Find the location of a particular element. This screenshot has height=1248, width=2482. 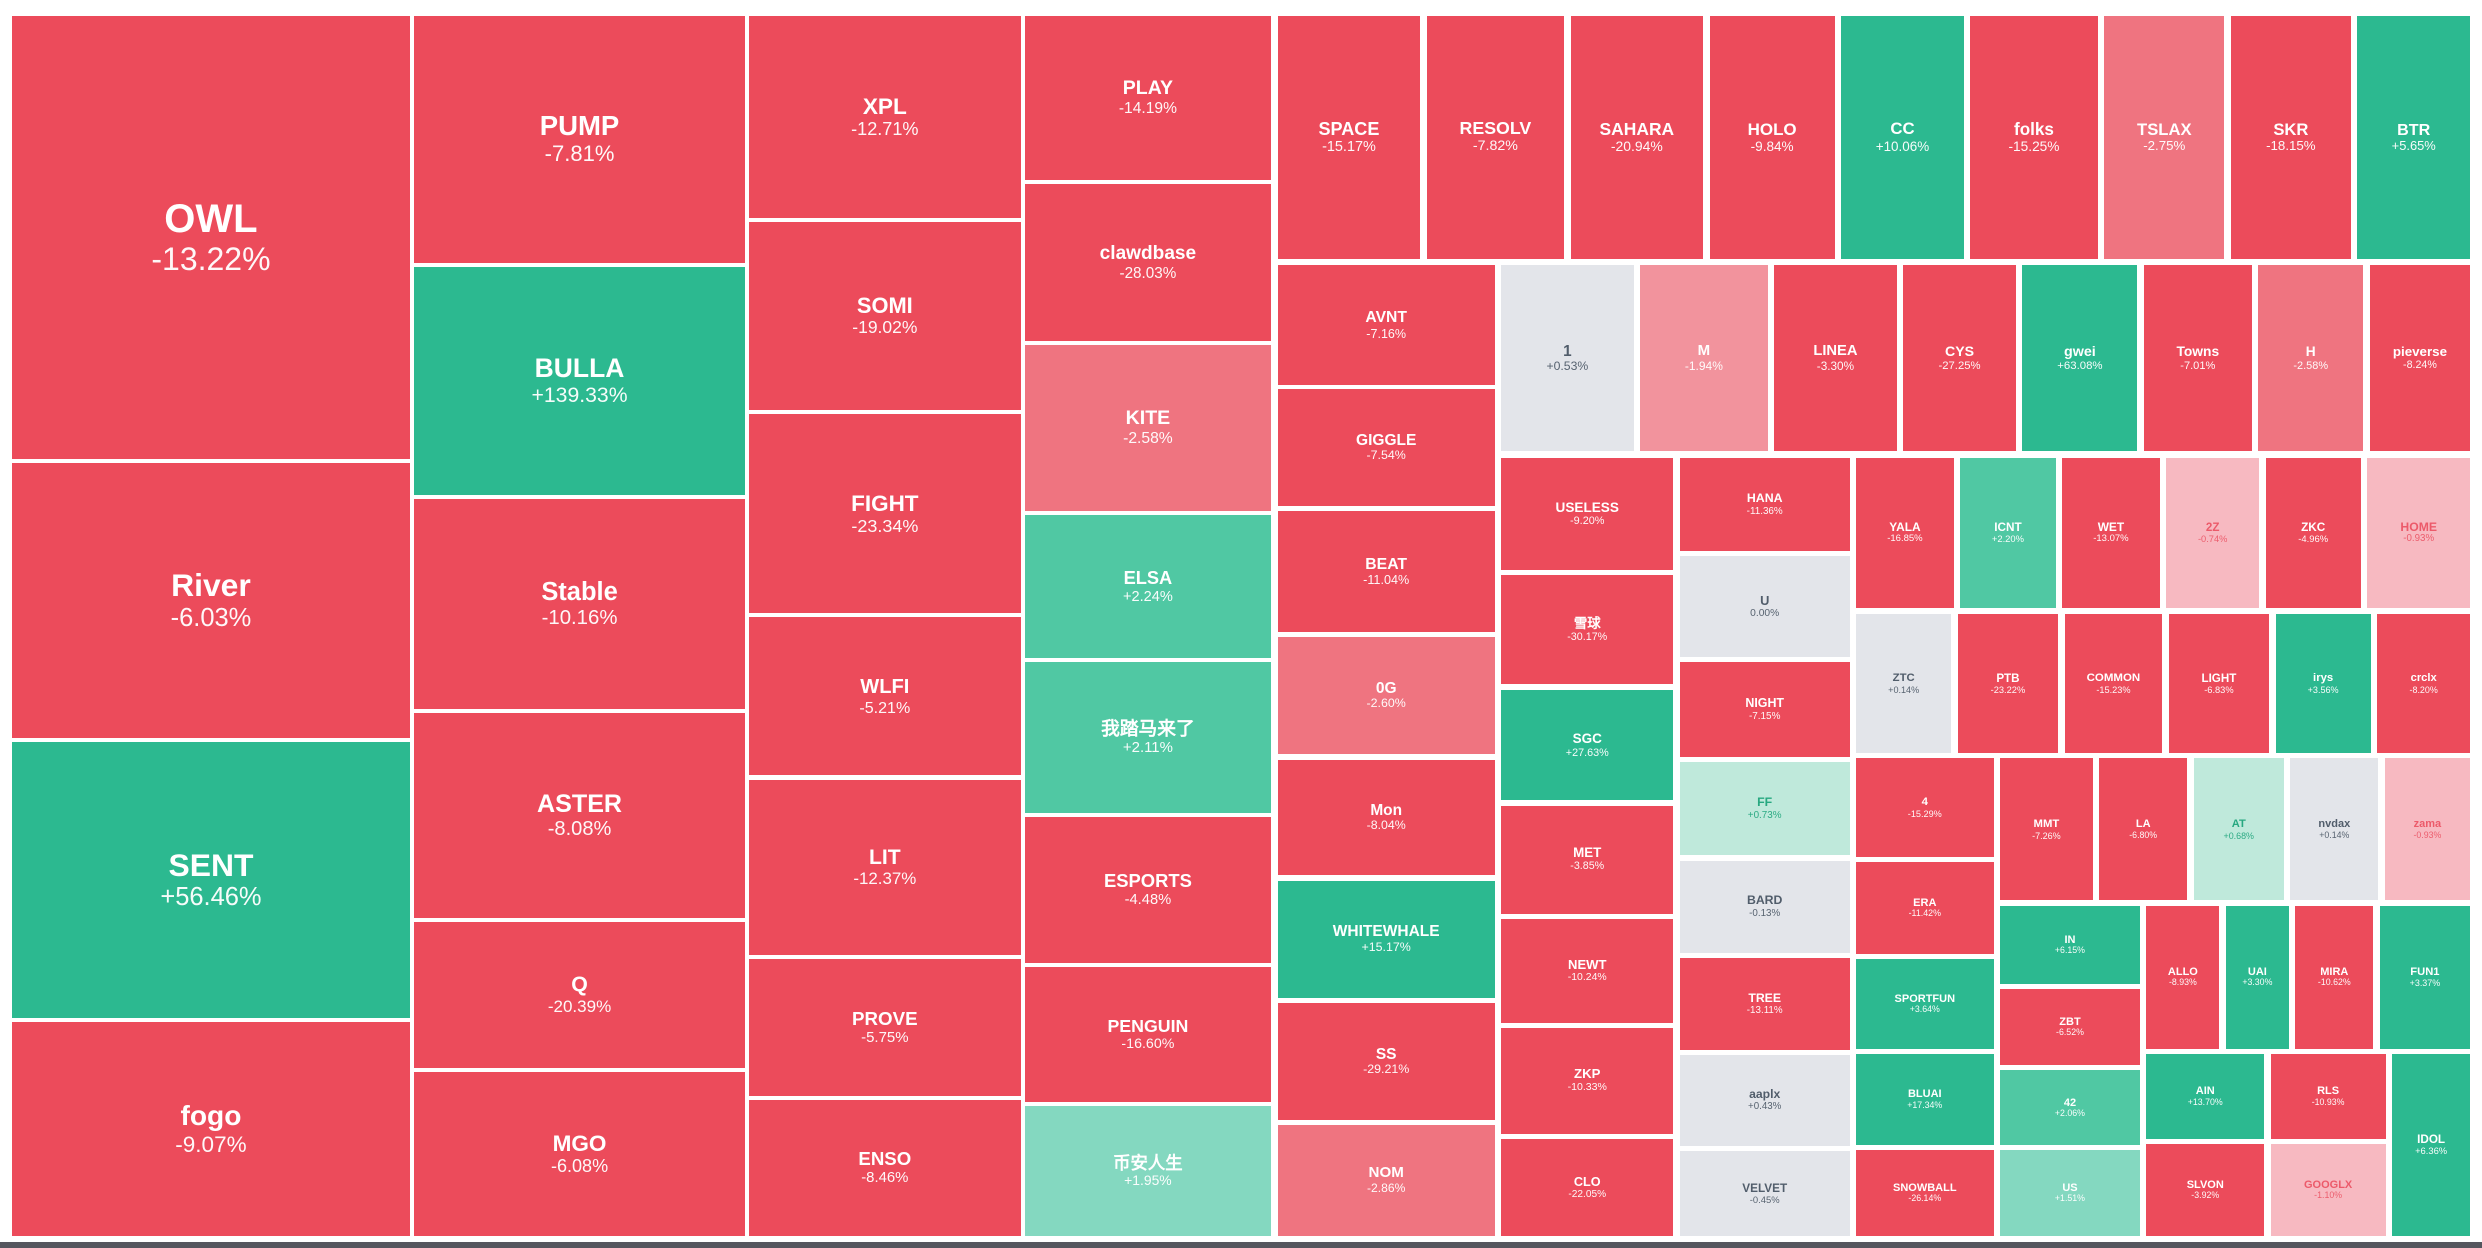

tile-4: 4 -15.29% is located at coordinates (1925, 807).